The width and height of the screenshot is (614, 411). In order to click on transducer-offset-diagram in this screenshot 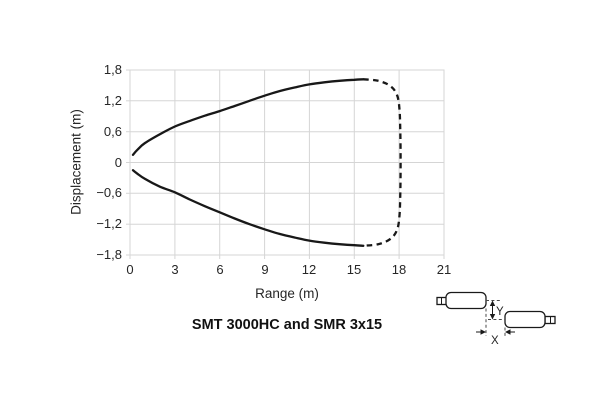, I will do `click(496, 310)`.